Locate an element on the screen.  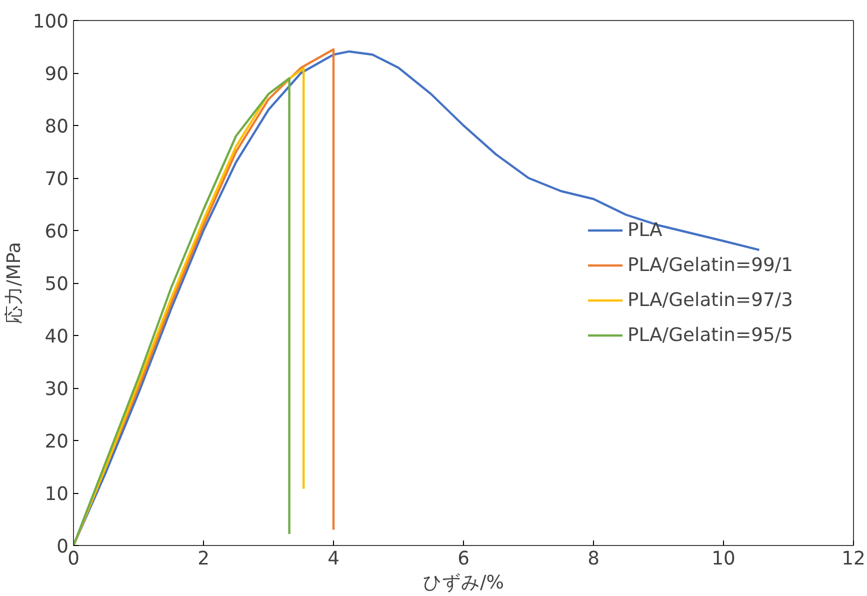
x-tick-label: 6 is located at coordinates (464, 559).